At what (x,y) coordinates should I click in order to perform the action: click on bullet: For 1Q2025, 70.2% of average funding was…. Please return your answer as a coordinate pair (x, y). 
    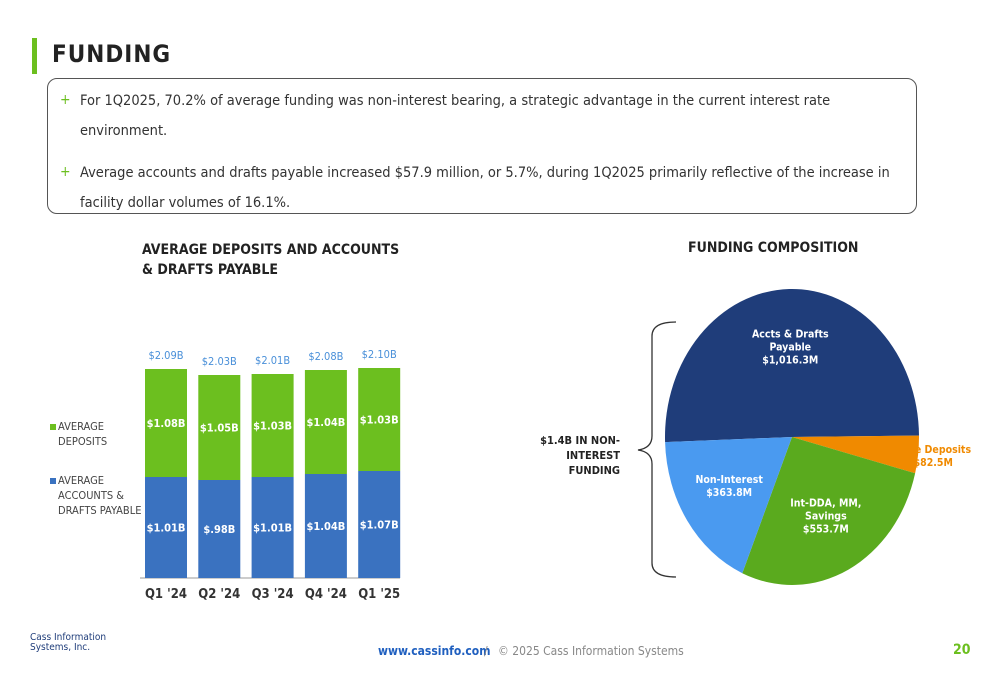
    Looking at the image, I should click on (455, 116).